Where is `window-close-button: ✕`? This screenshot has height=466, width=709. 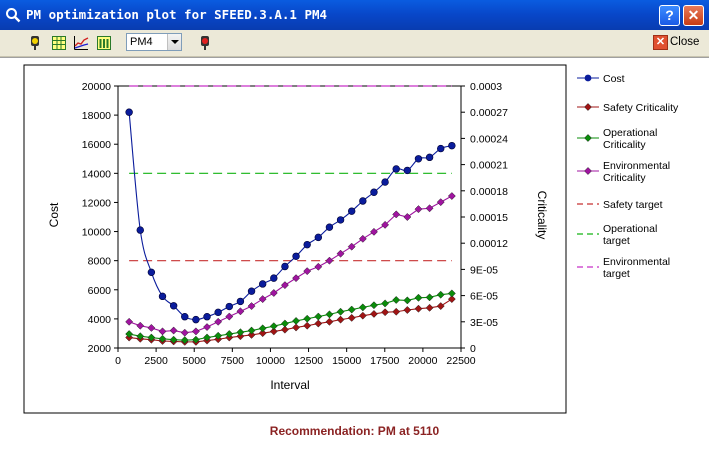 window-close-button: ✕ is located at coordinates (693, 15).